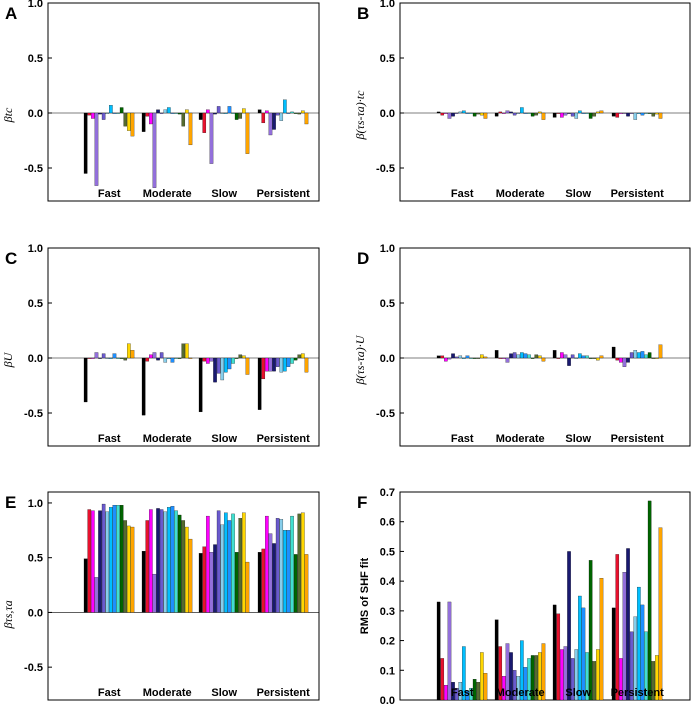  I want to click on y-axis-label: β(τs-τa)·U, so click(360, 359).